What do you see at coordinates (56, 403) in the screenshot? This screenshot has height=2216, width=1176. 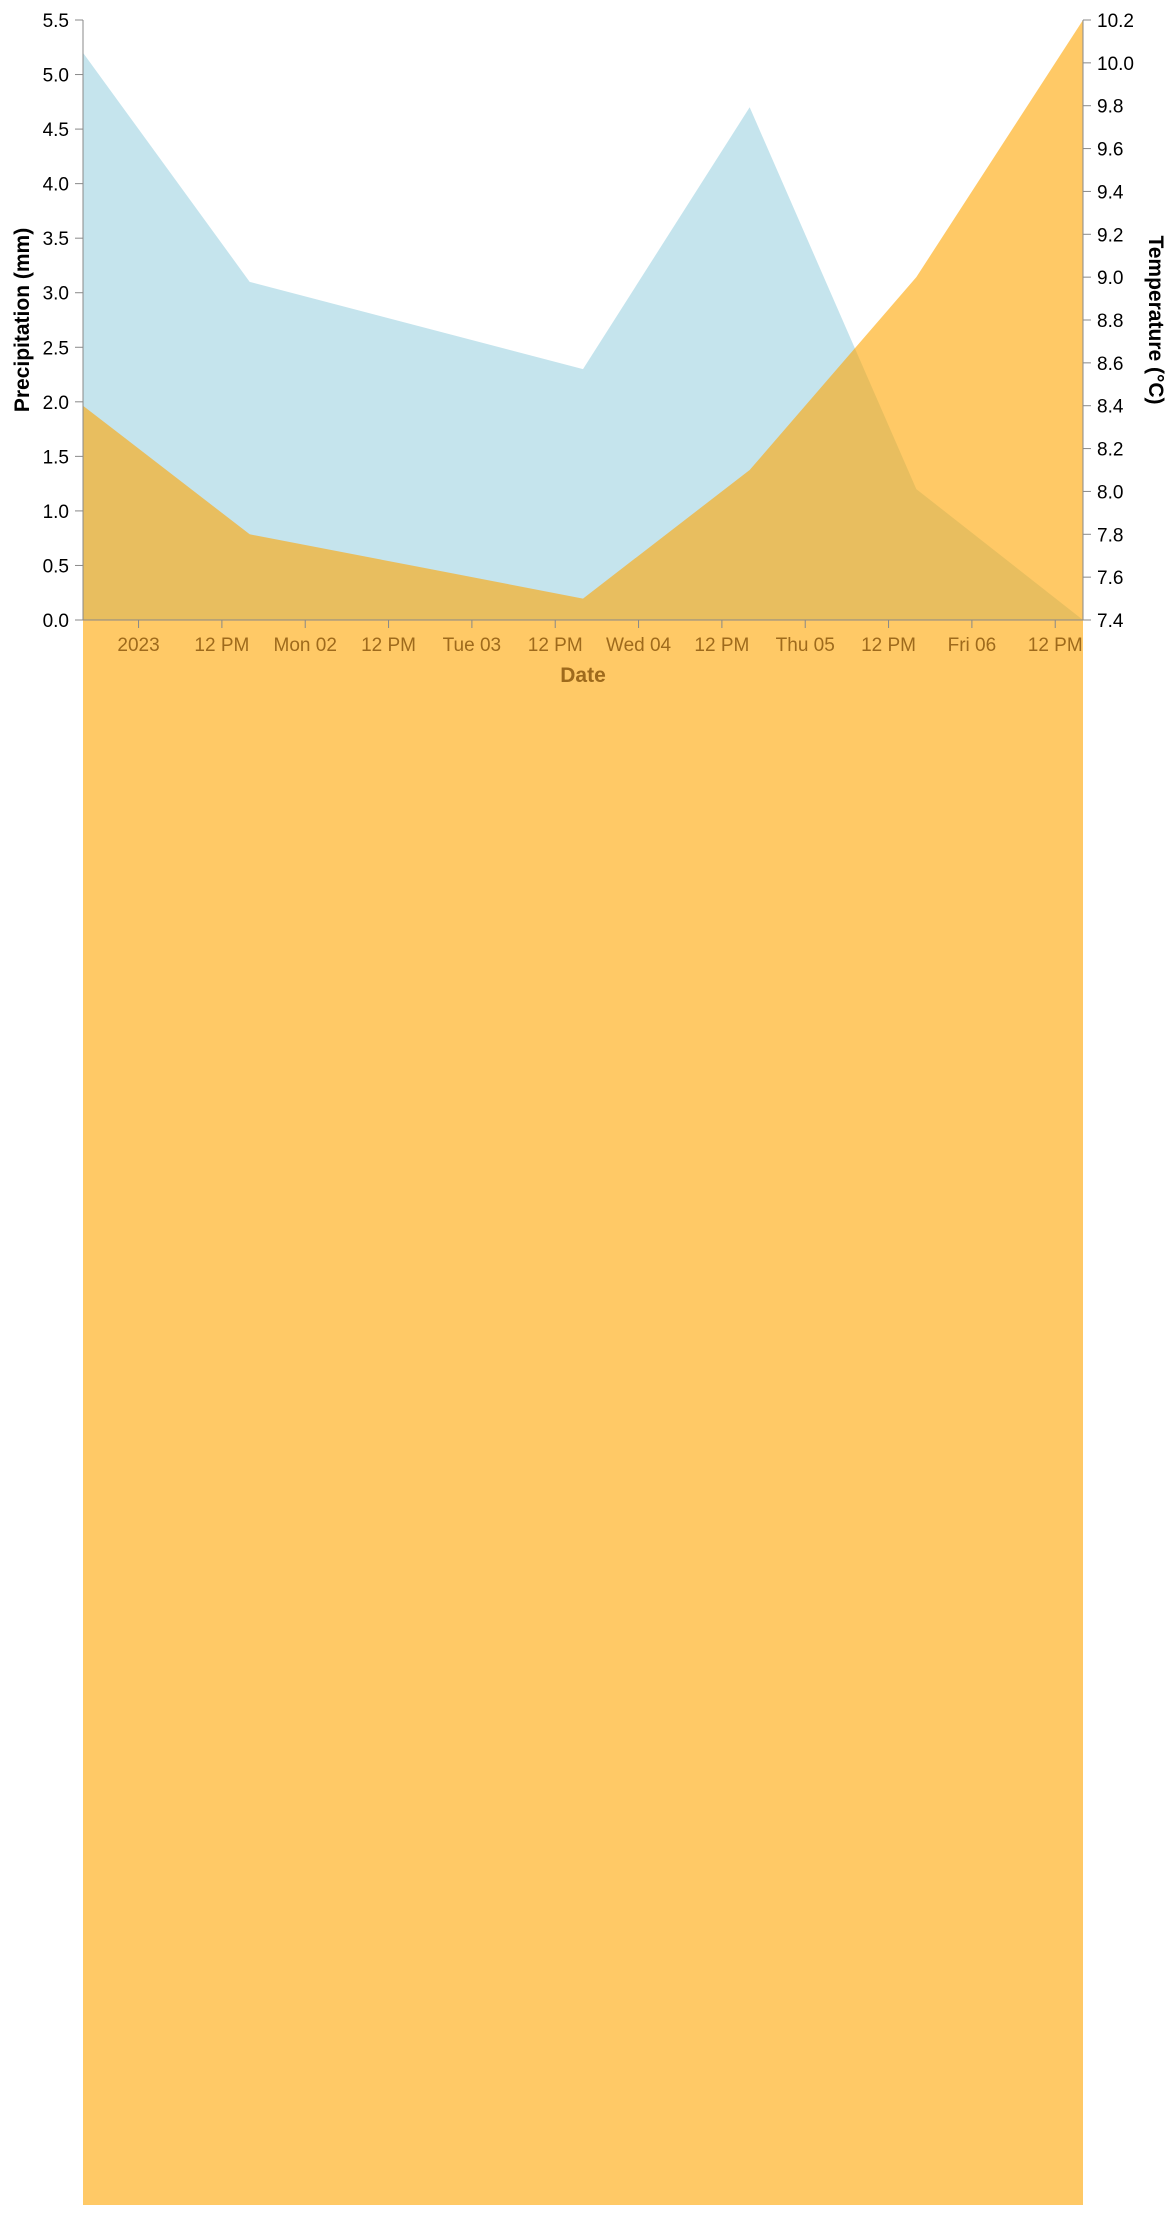 I see `y-left-tick-label: 2.0` at bounding box center [56, 403].